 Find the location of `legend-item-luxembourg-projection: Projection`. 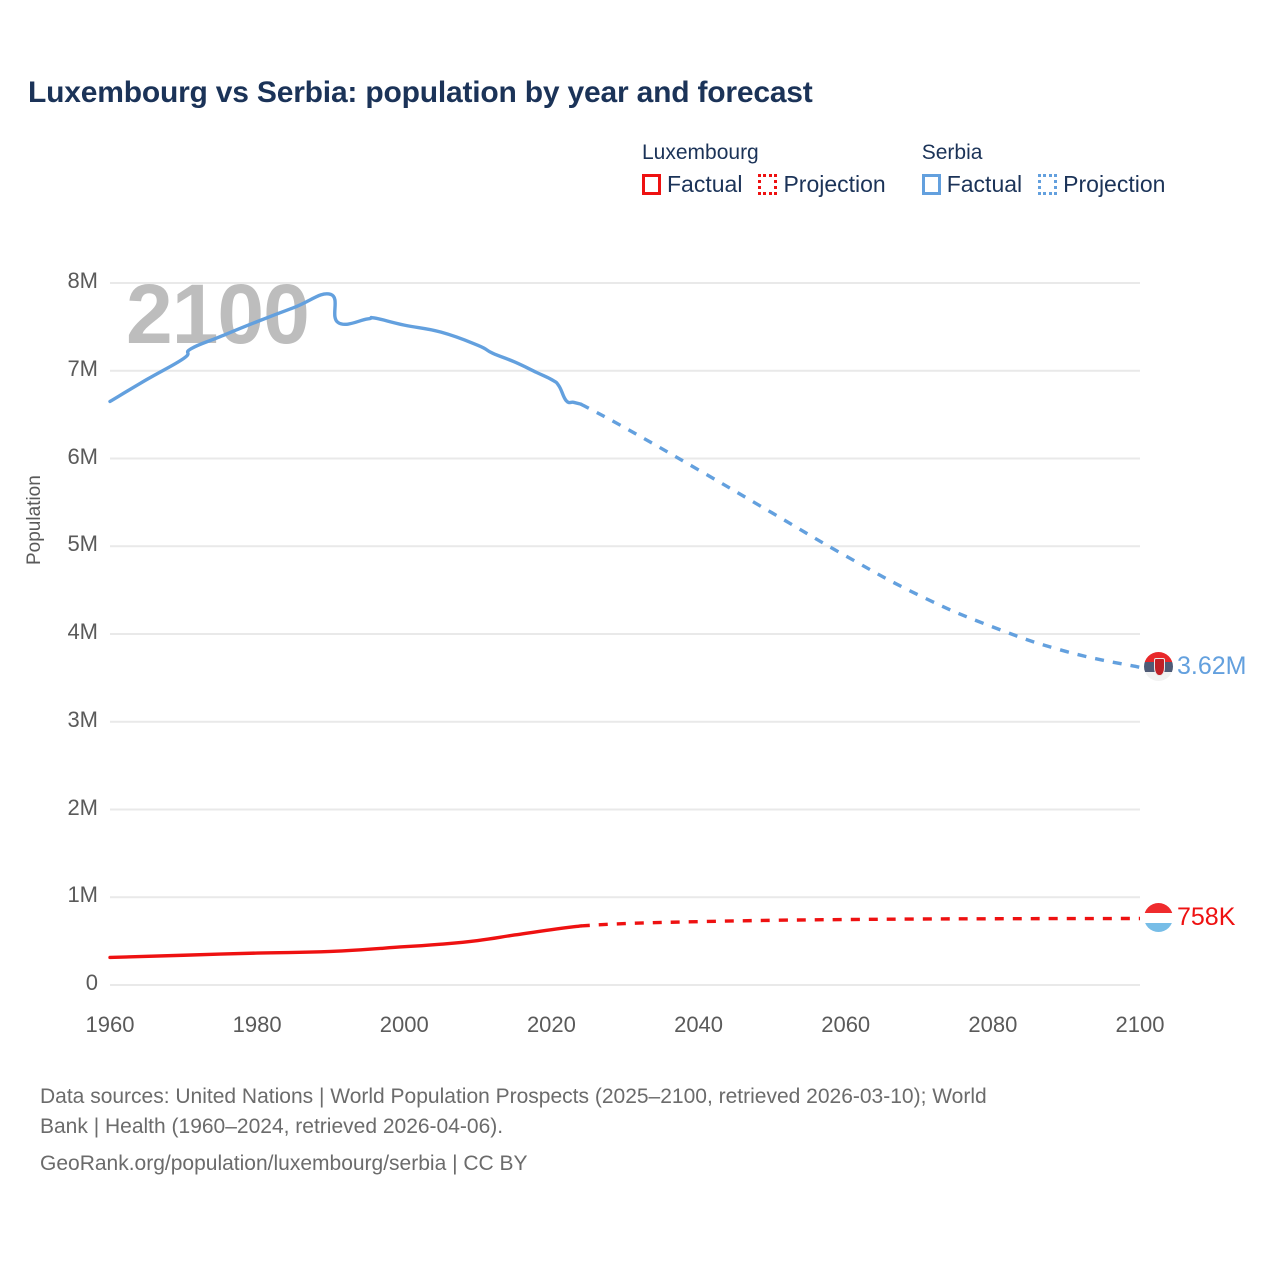

legend-item-luxembourg-projection: Projection is located at coordinates (822, 184).